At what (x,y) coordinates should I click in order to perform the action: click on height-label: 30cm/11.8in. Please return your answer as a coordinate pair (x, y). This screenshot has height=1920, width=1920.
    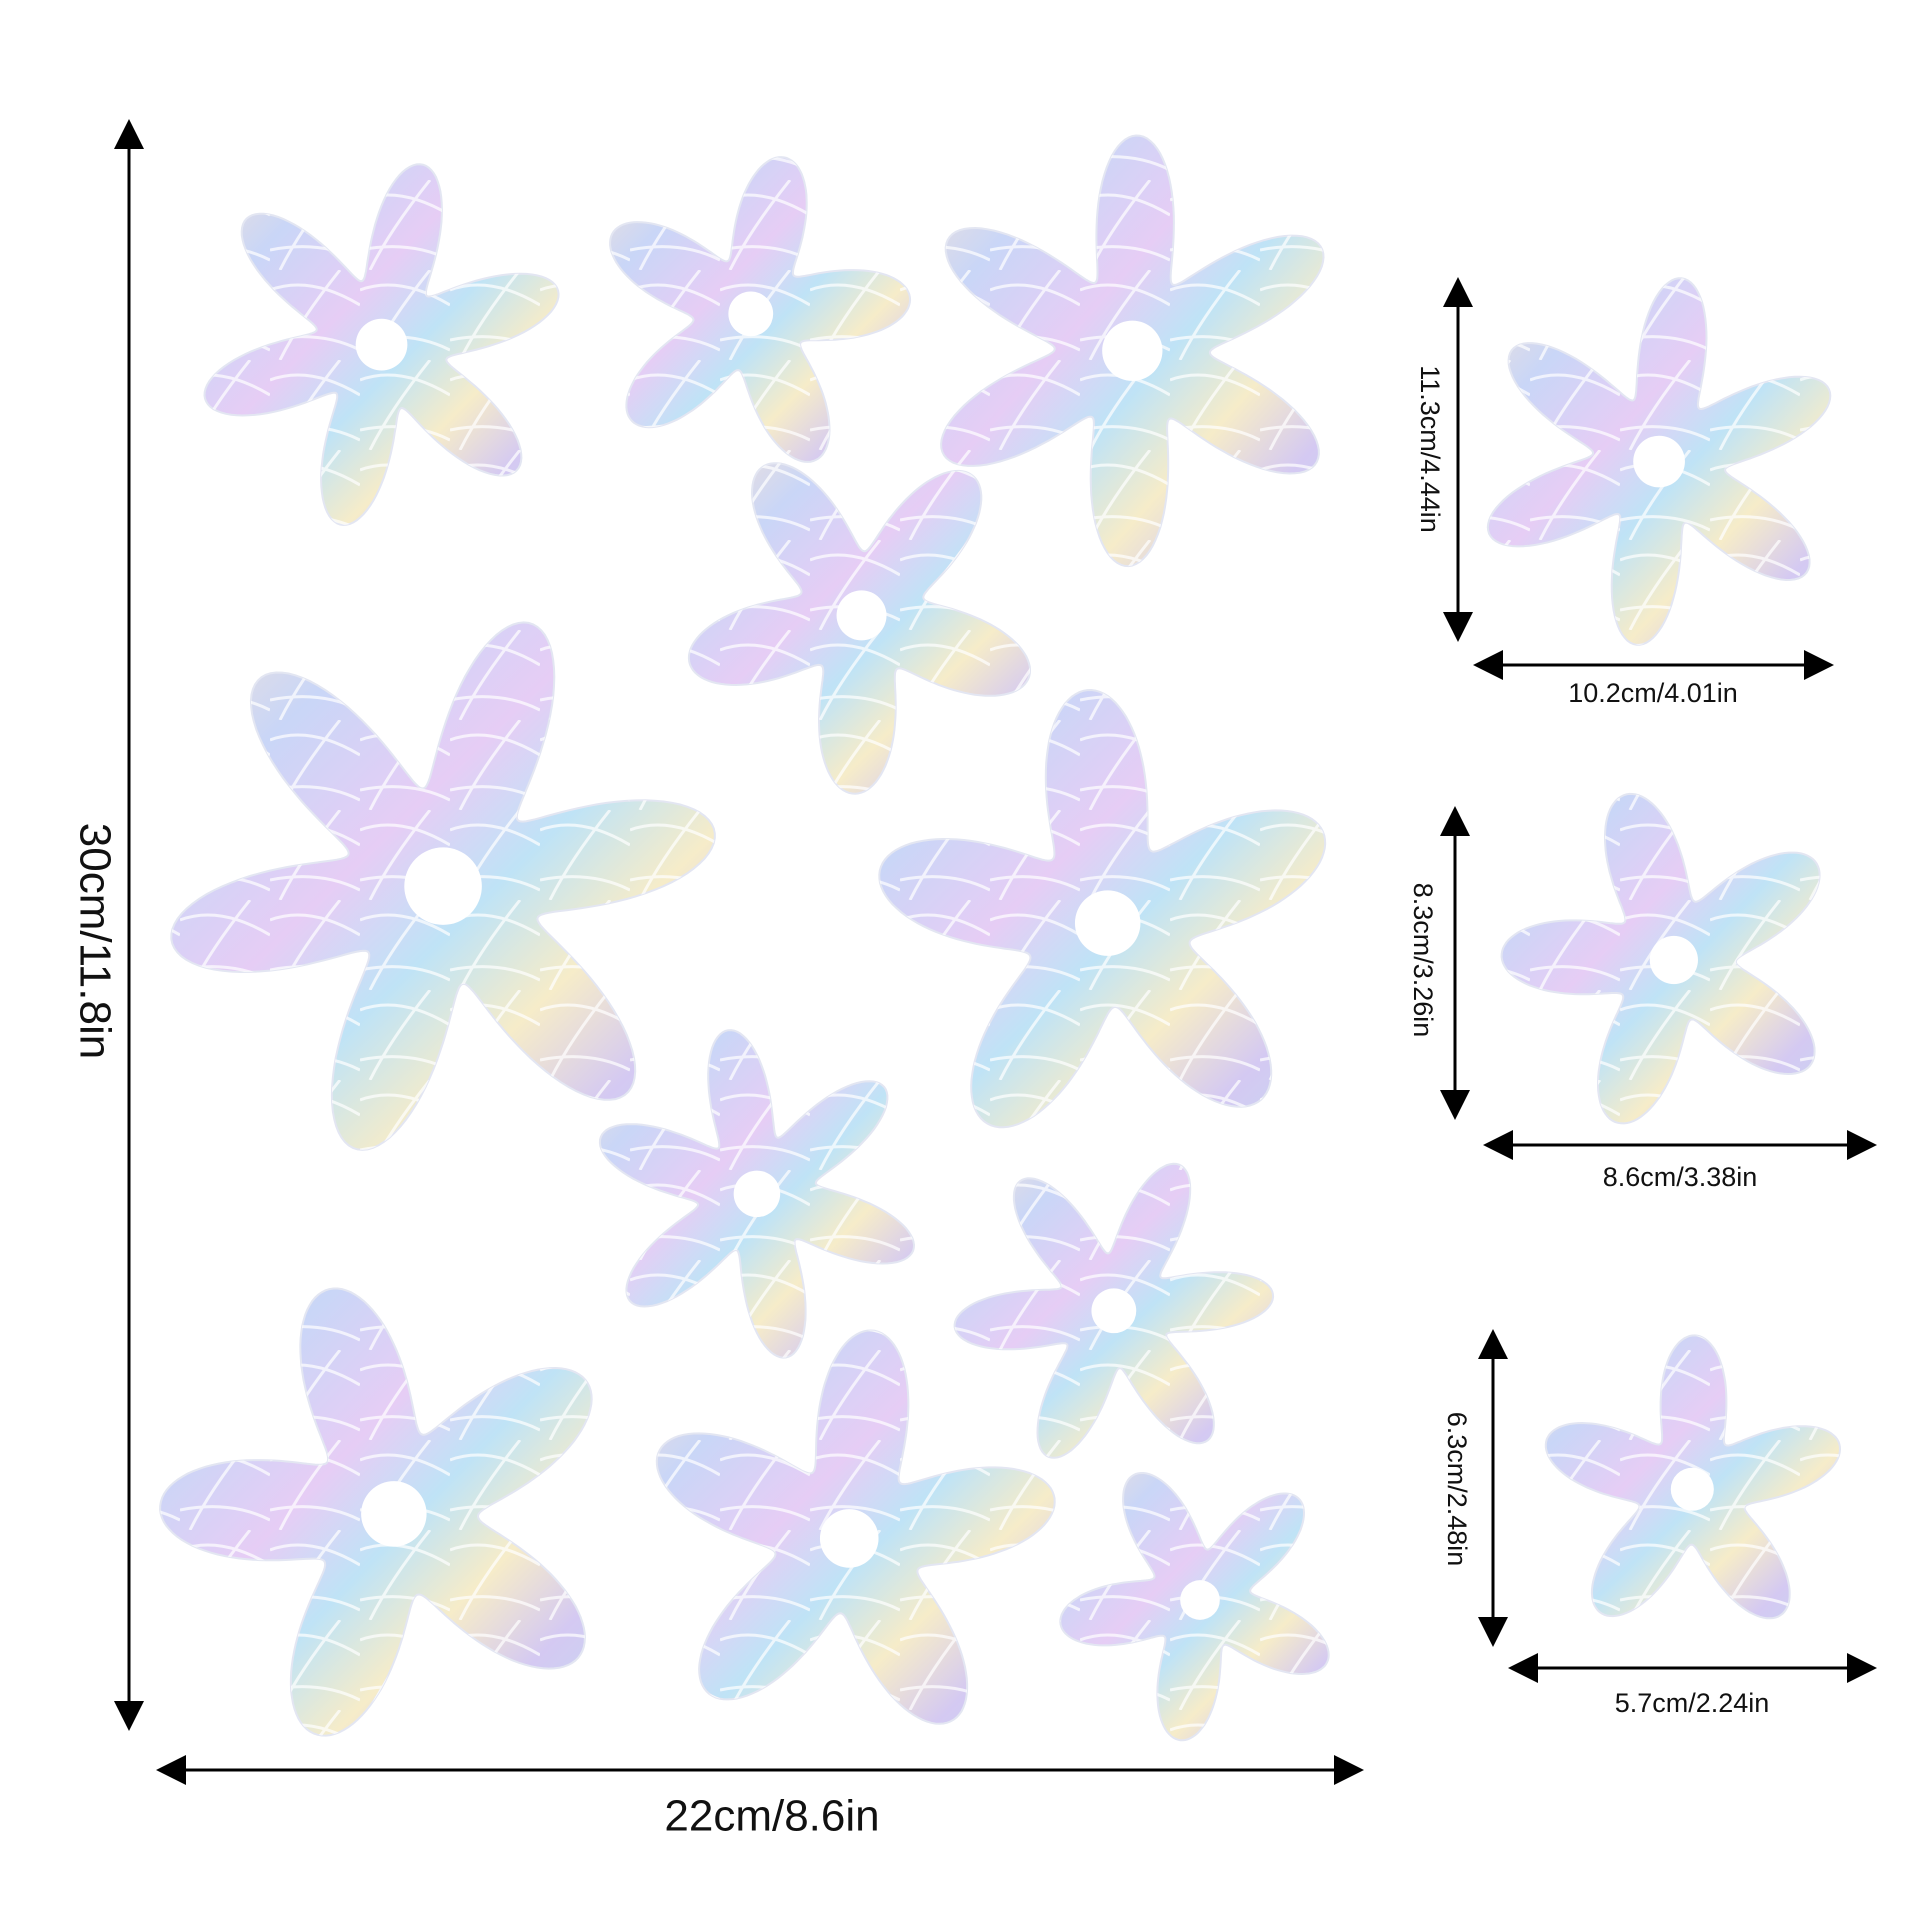
    Looking at the image, I should click on (94, 941).